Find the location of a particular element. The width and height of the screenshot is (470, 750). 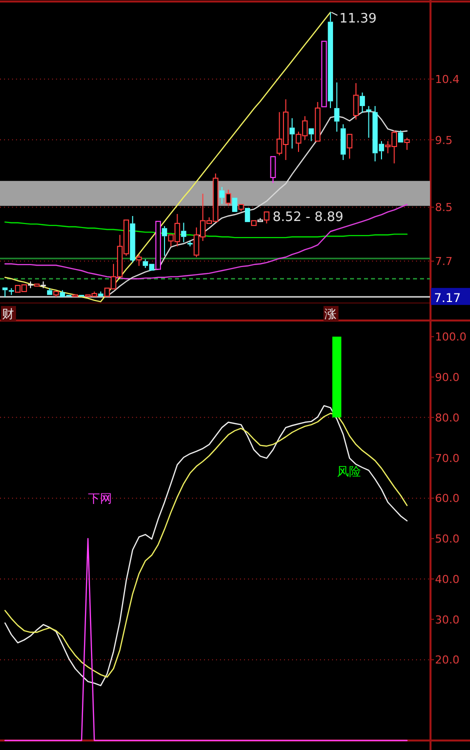

y-tick-label: 30.0 is located at coordinates (447, 619).